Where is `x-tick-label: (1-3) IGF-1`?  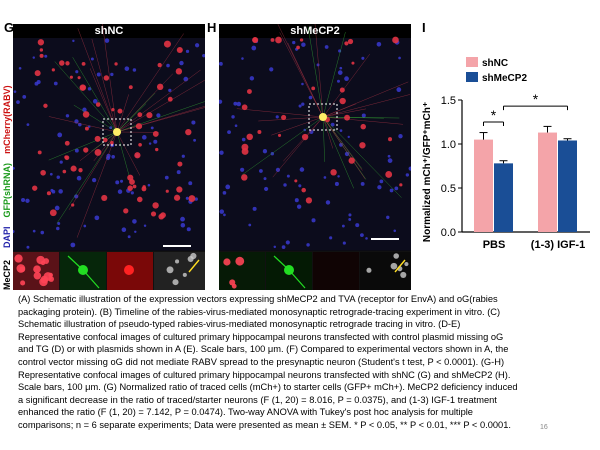
x-tick-label: (1-3) IGF-1 is located at coordinates (558, 245).